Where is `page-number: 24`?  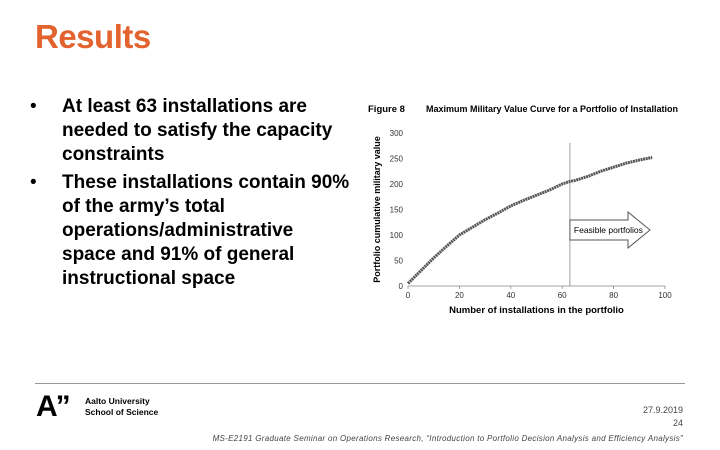 page-number: 24 is located at coordinates (677, 423).